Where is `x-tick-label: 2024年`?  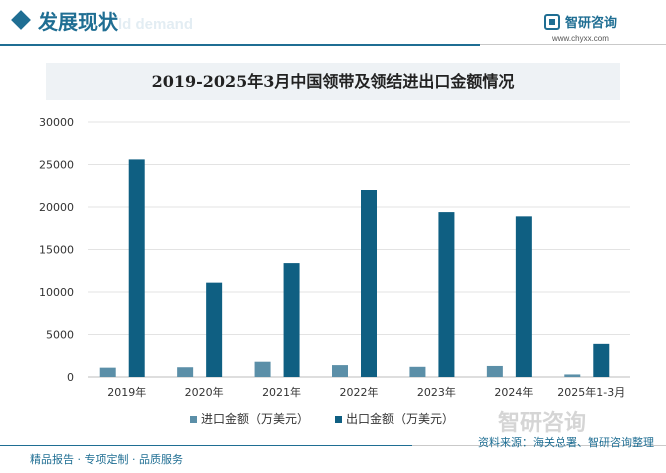 x-tick-label: 2024年 is located at coordinates (513, 392).